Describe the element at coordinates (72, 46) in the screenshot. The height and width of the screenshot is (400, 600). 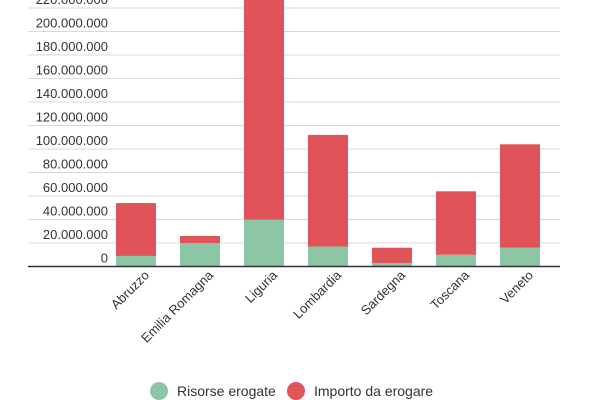
I see `y-tick-label: 180.000.000` at that location.